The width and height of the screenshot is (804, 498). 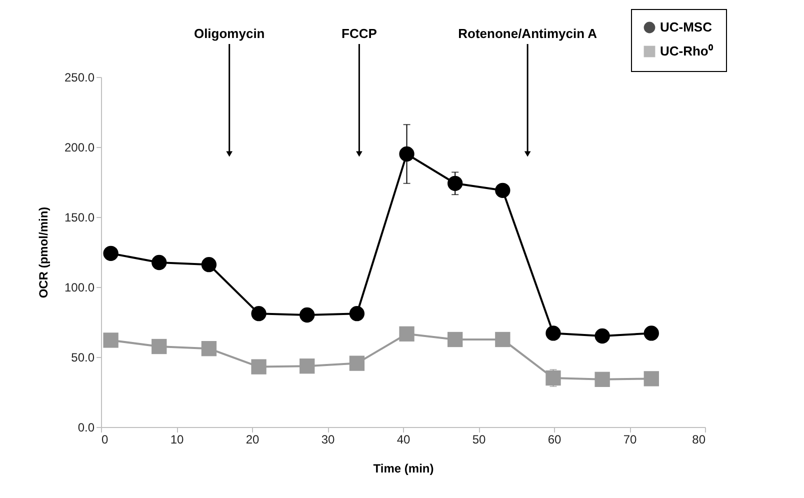 I want to click on ref-line-label: Rotenone/Antimycin A, so click(x=528, y=33).